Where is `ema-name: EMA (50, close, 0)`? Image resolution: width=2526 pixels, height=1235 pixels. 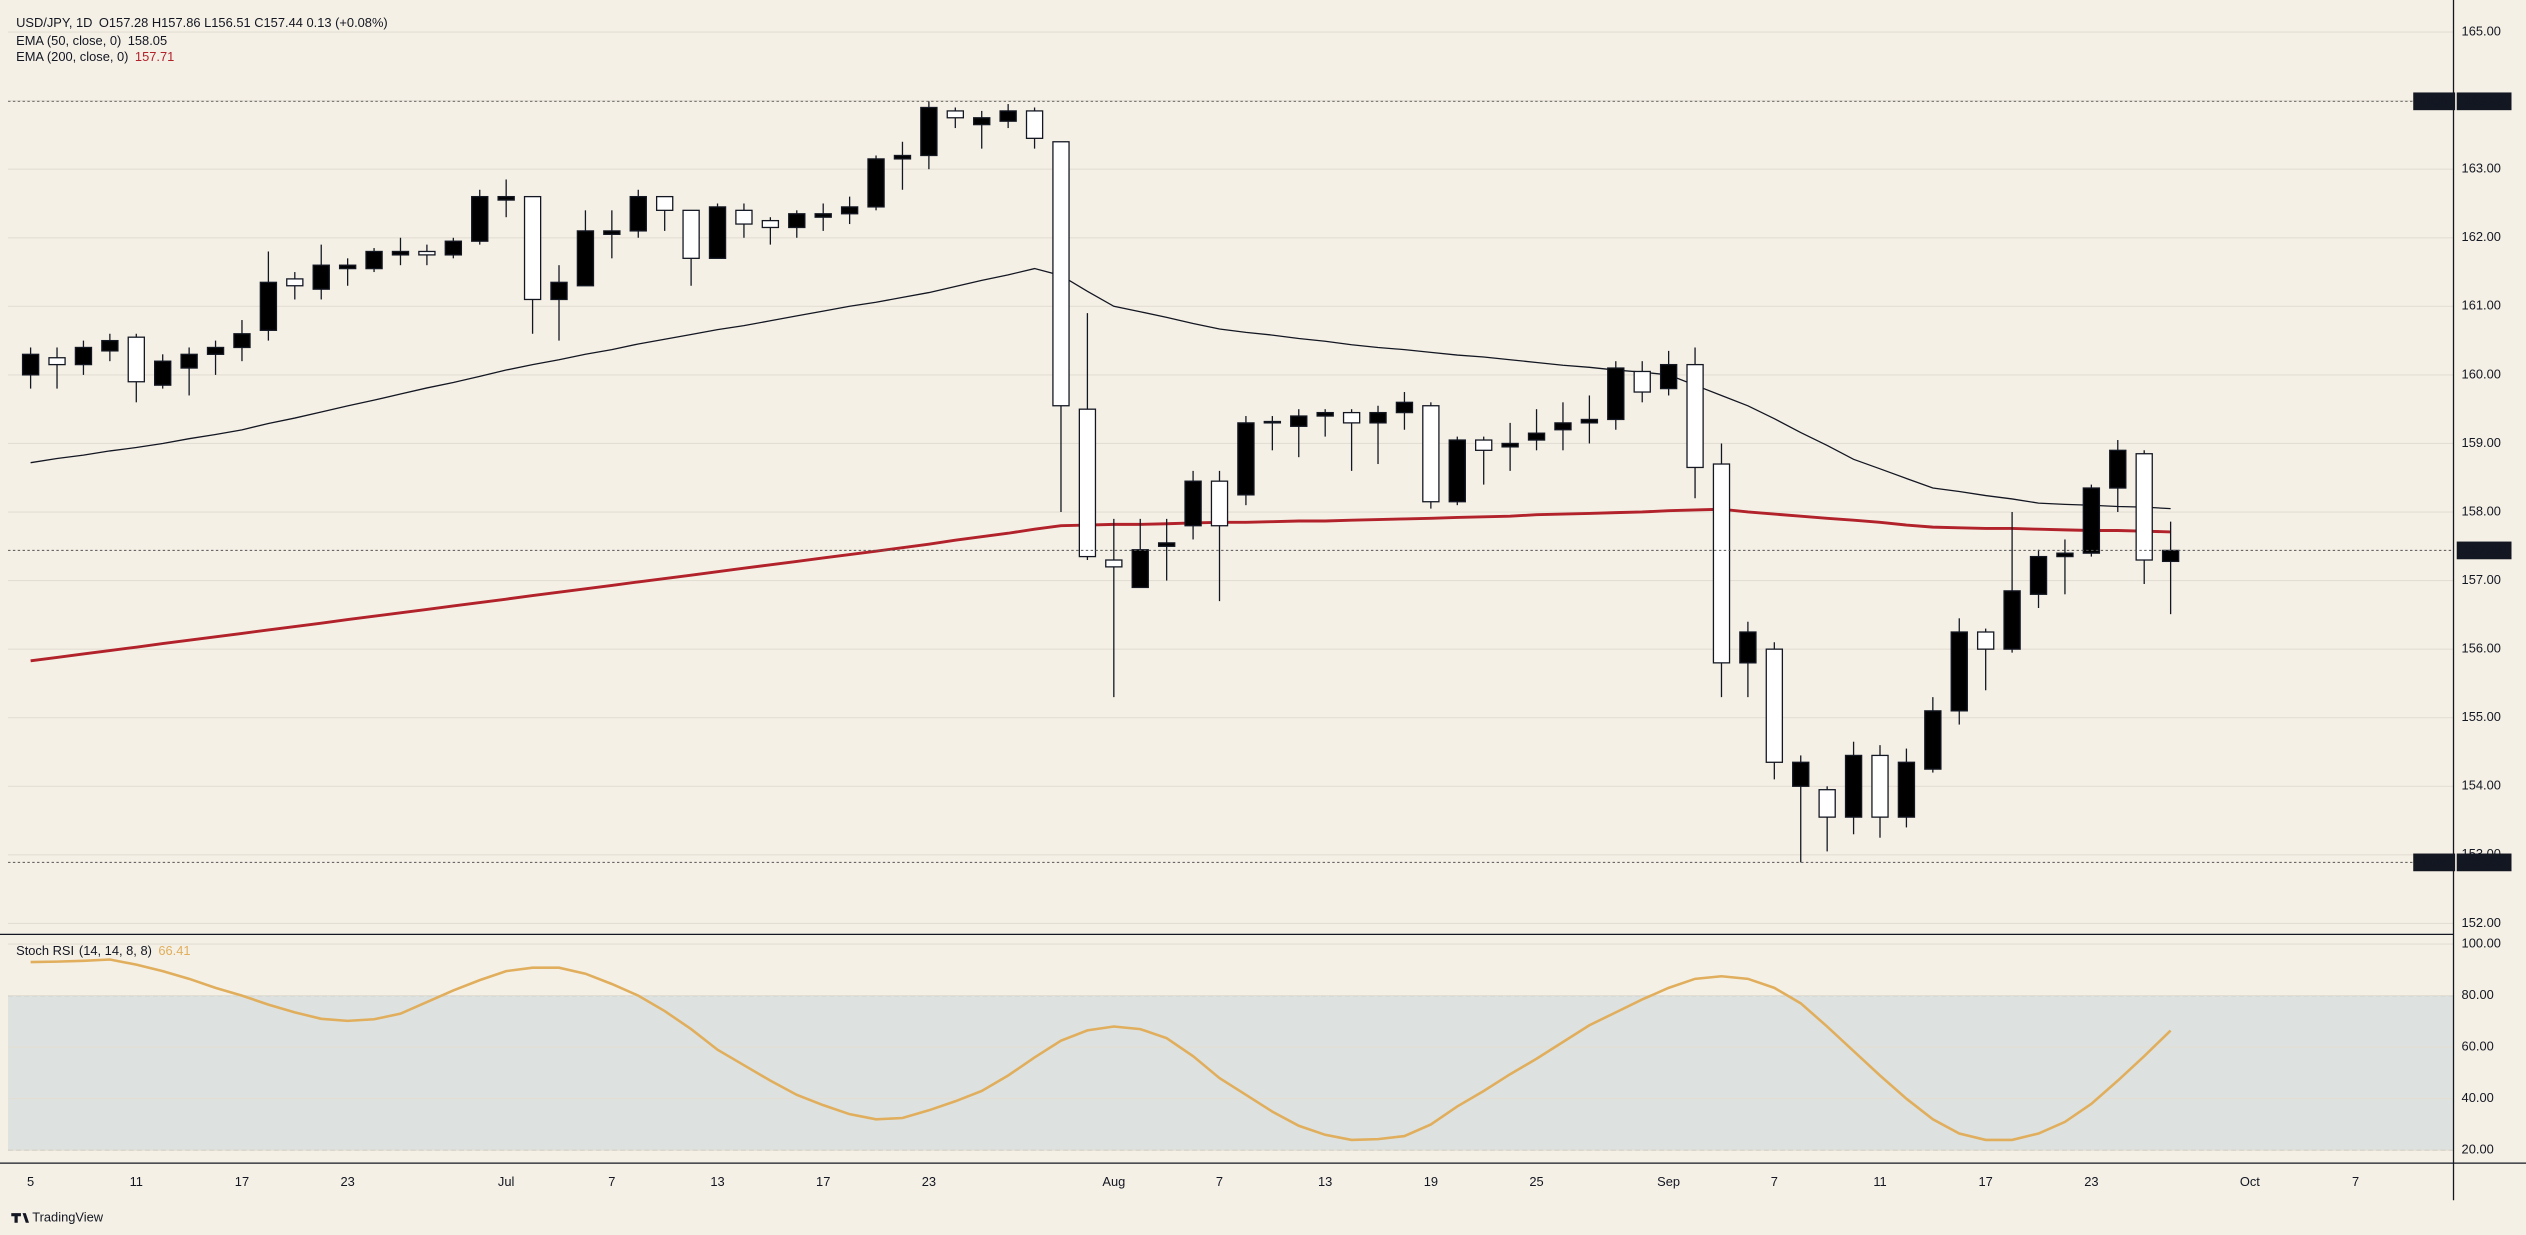
ema-name: EMA (50, close, 0) is located at coordinates (68, 40).